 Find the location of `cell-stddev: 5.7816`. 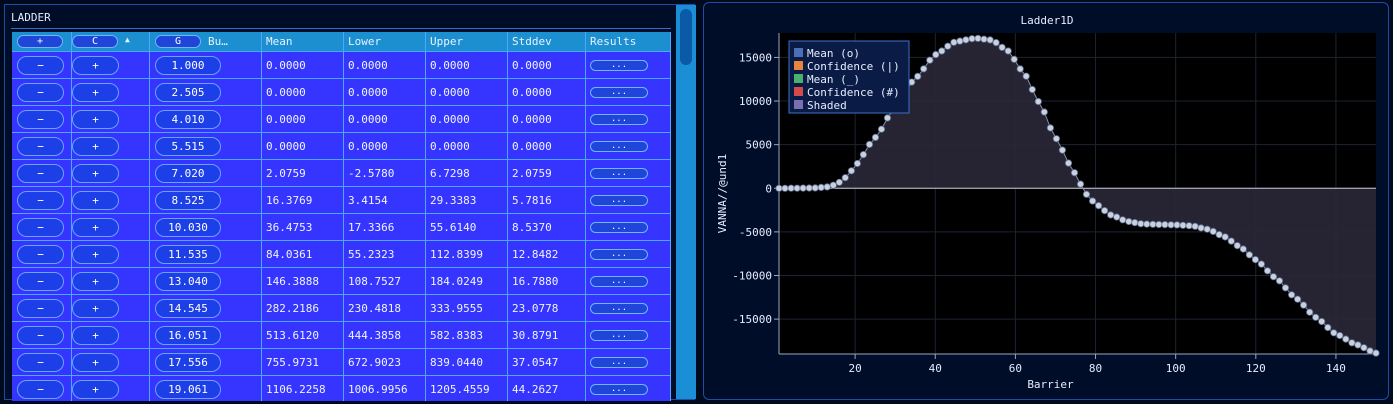

cell-stddev: 5.7816 is located at coordinates (547, 200).